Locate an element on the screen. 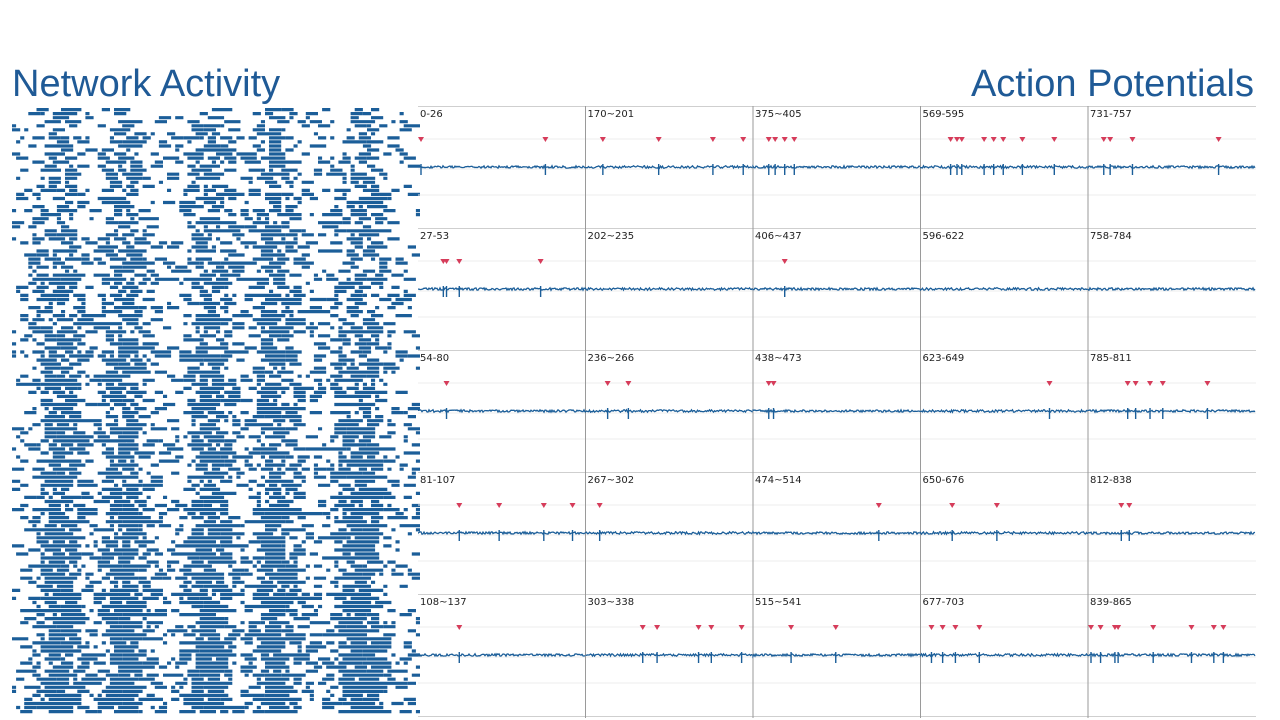 Image resolution: width=1280 pixels, height=720 pixels. trace-panel: 474~514 is located at coordinates (836, 508).